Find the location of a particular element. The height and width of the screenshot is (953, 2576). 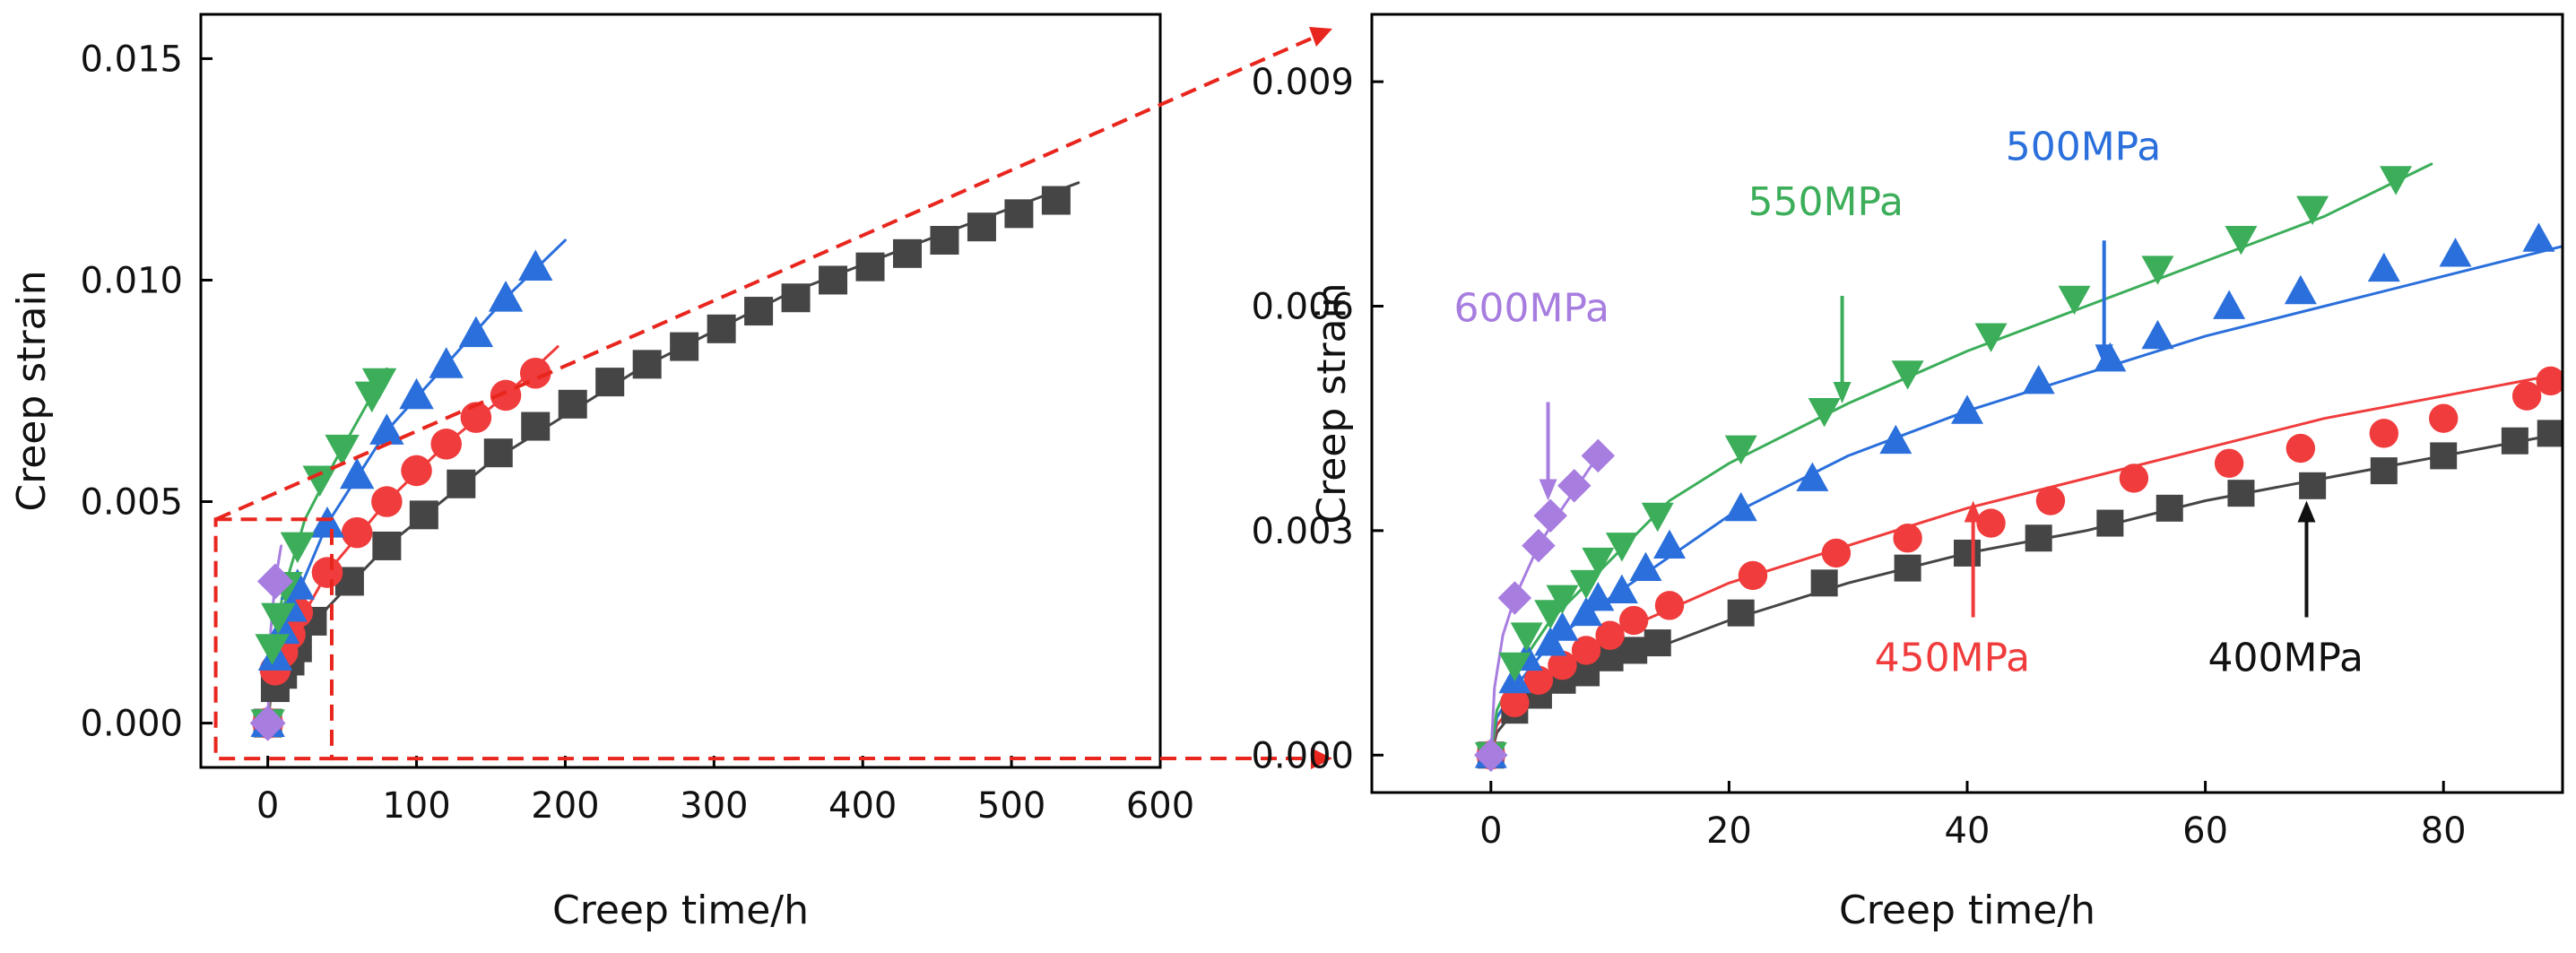

left-x-tick-label: 100 is located at coordinates (416, 806).